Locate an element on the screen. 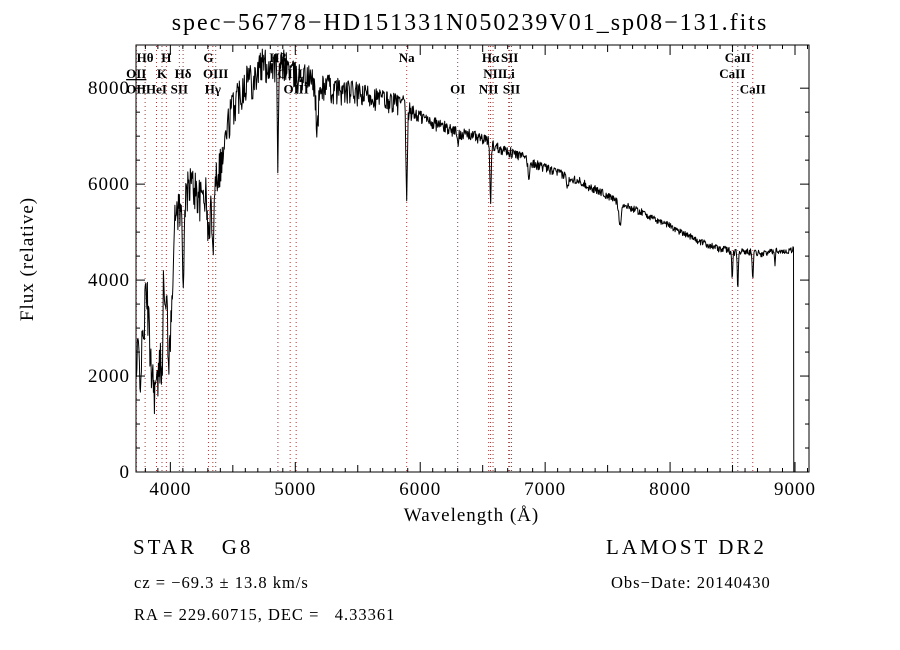  spectral-line-label: Hα is located at coordinates (491, 57).